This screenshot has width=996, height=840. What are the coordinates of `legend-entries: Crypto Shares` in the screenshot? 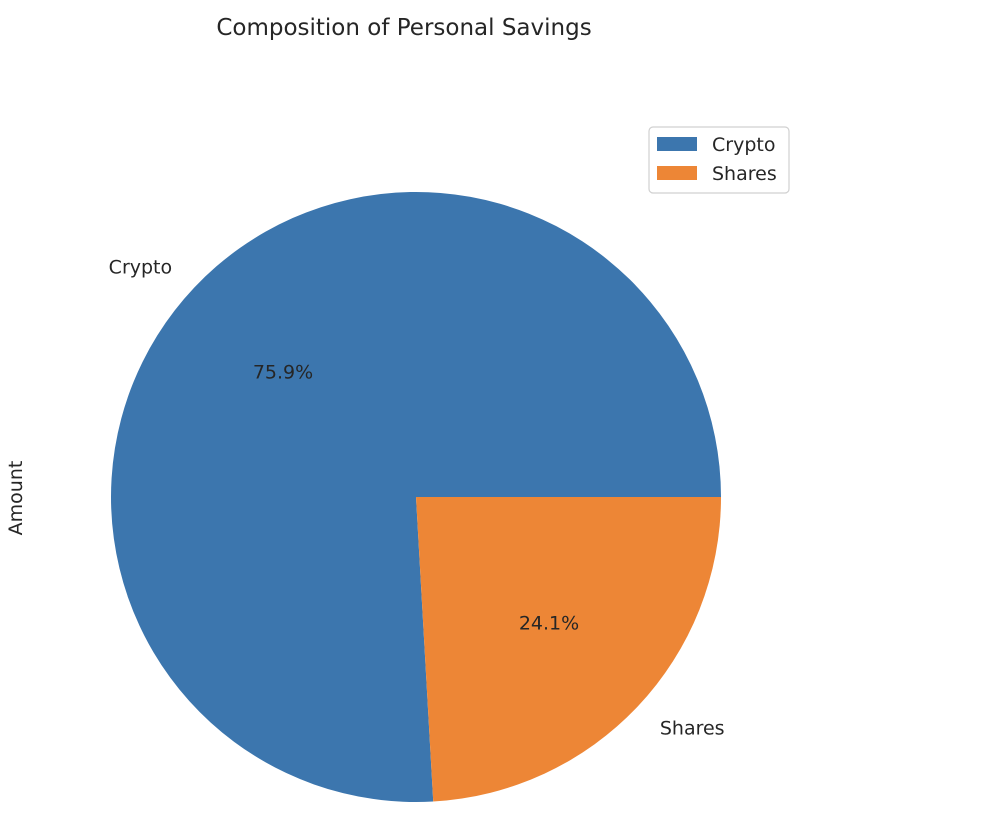 It's located at (717, 159).